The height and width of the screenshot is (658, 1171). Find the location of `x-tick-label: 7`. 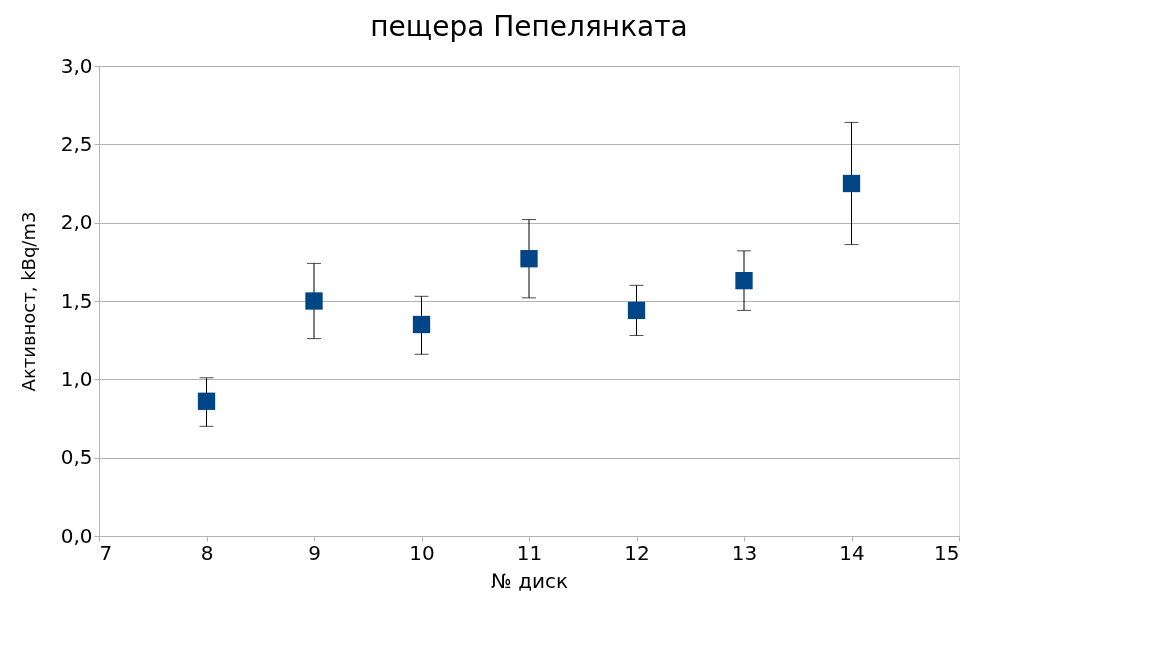

x-tick-label: 7 is located at coordinates (106, 552).